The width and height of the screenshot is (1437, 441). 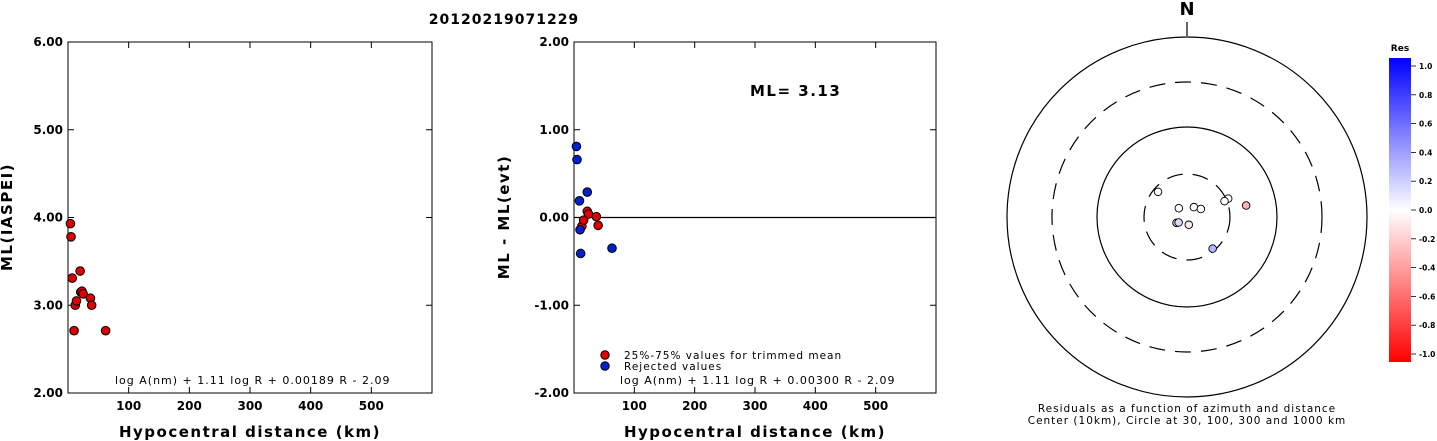 I want to click on ml-xtick-label: 500, so click(x=371, y=406).